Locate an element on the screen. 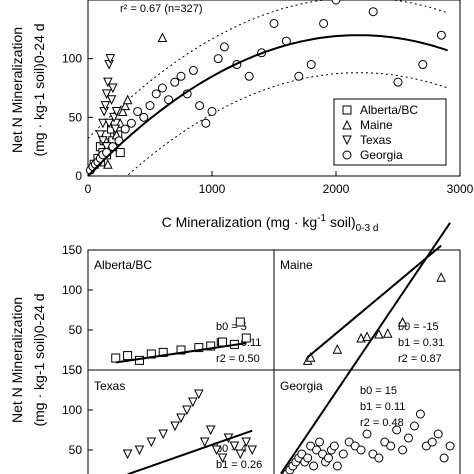 Image resolution: width=474 pixels, height=474 pixels. legend-box is located at coordinates (390, 132).